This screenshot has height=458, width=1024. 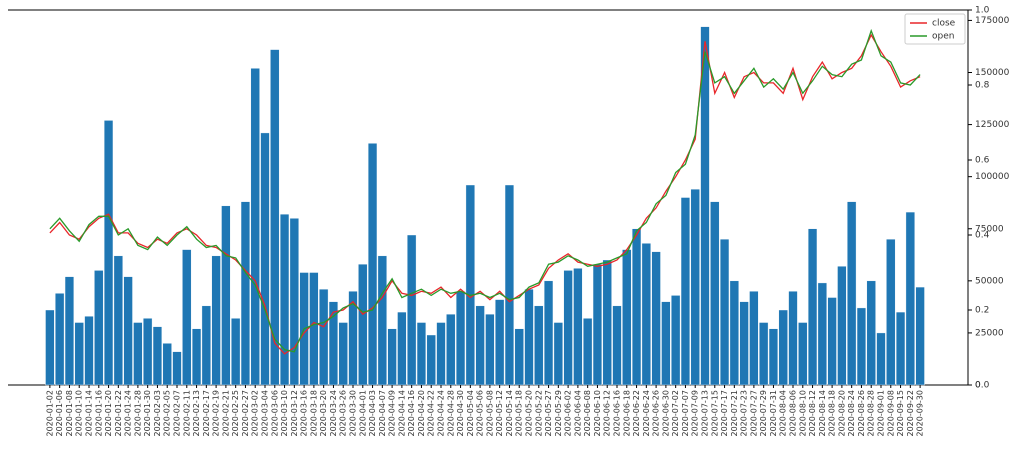 What do you see at coordinates (607, 413) in the screenshot?
I see `x-tick-label: 2020-06-12` at bounding box center [607, 413].